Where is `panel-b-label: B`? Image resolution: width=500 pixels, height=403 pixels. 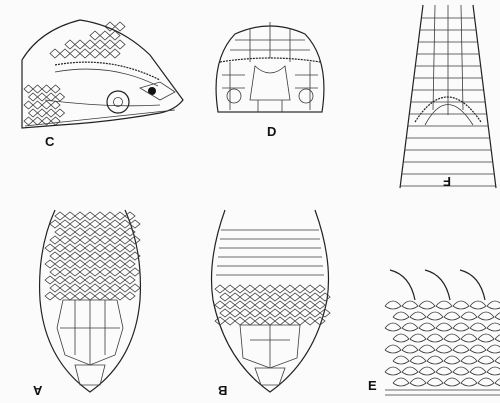
panel-b-label: B is located at coordinates (223, 390).